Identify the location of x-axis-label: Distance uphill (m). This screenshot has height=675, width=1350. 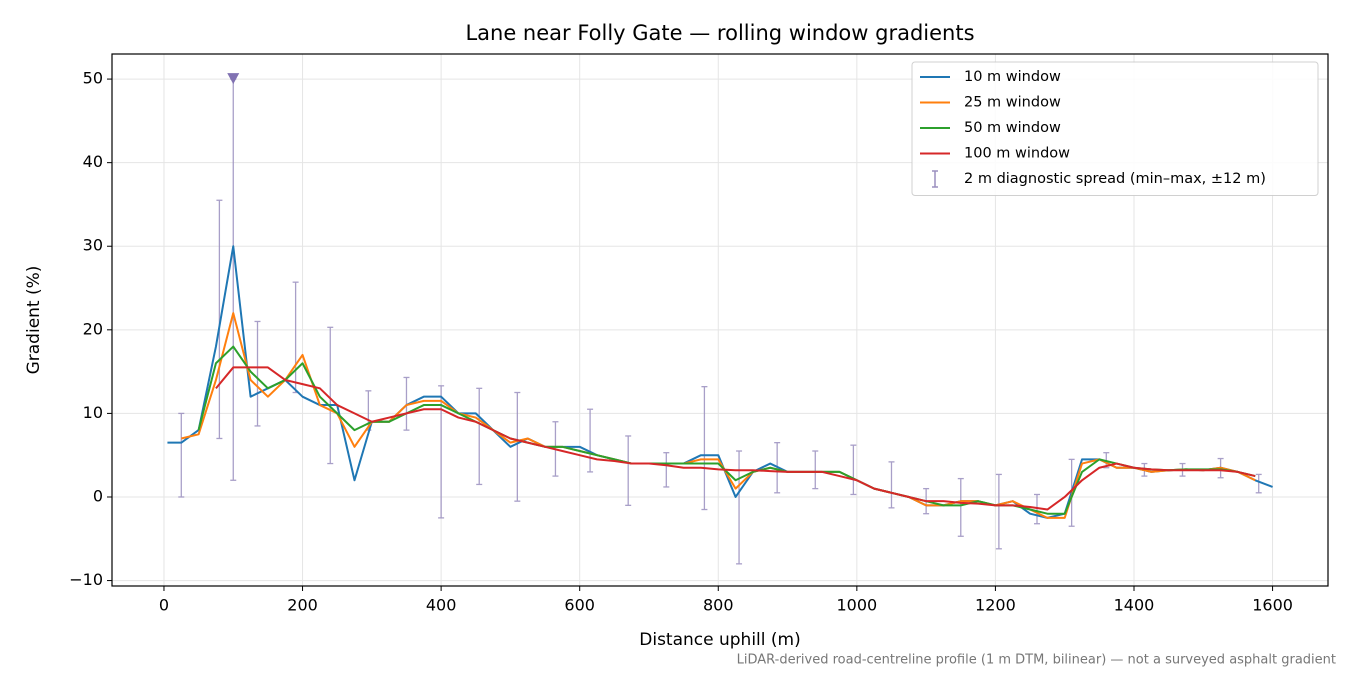
(719, 640).